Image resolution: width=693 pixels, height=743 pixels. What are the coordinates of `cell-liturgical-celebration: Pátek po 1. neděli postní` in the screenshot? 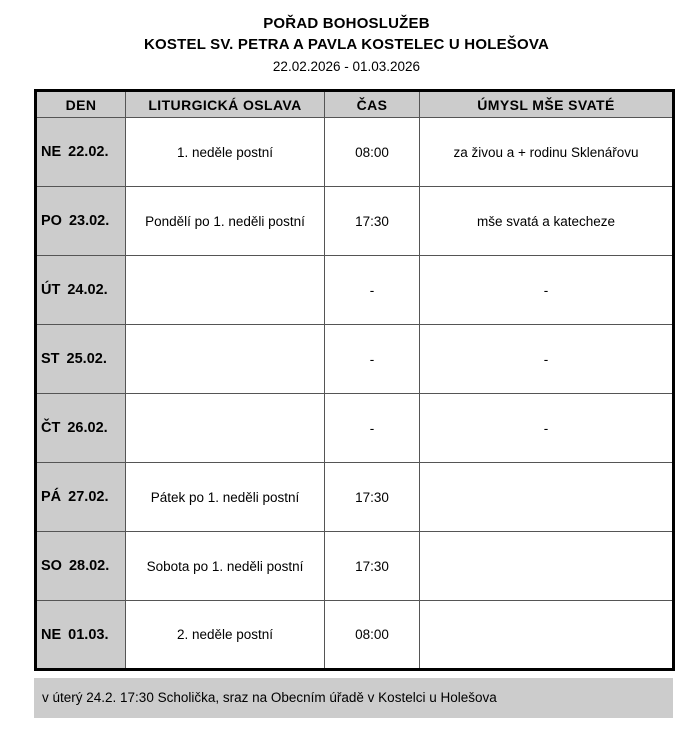 It's located at (225, 497).